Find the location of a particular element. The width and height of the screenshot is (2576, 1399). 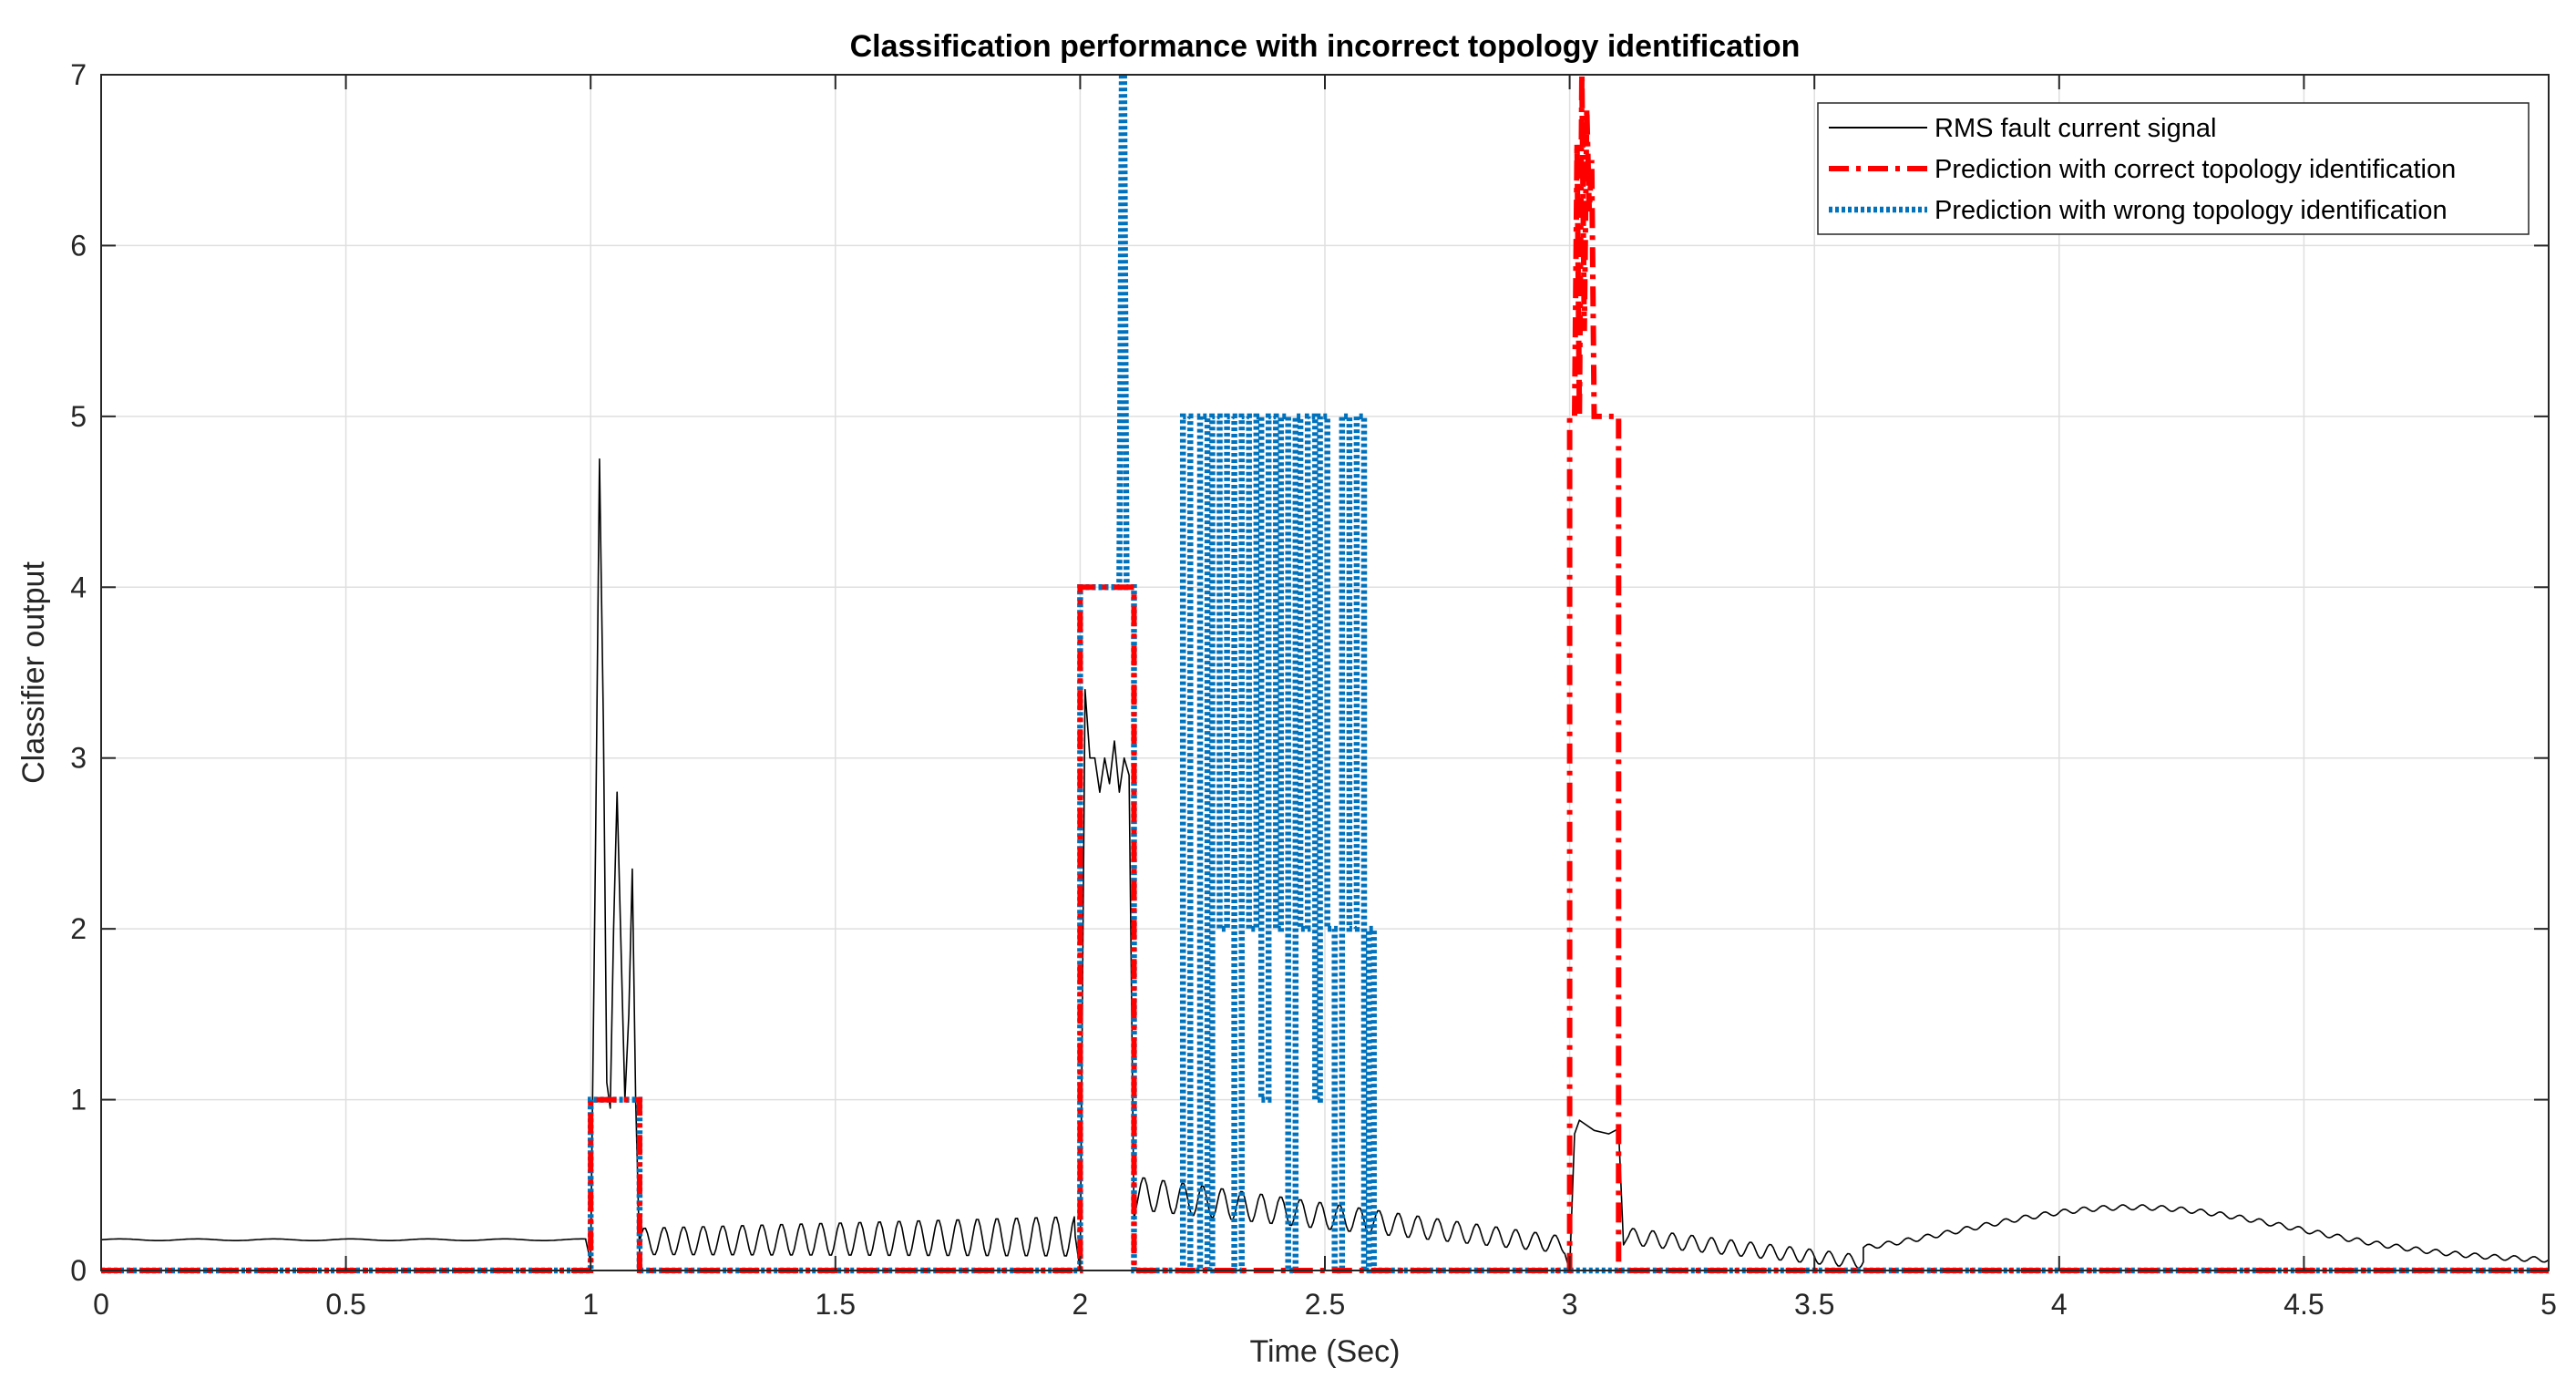

y-tick-label: 1 is located at coordinates (78, 1100).